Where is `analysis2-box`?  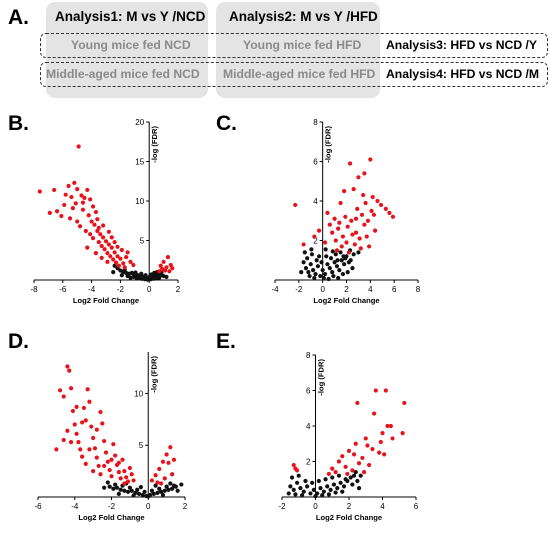
analysis2-box is located at coordinates (298, 50).